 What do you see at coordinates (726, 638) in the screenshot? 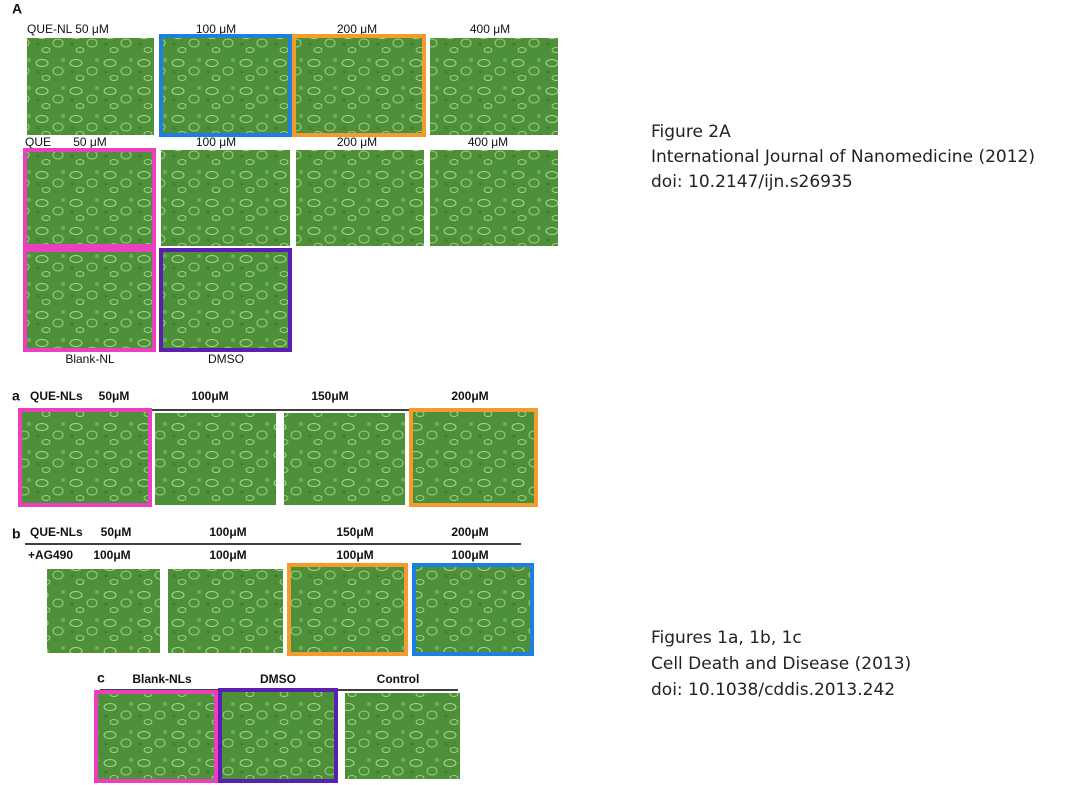
I see `citation-line: Figures 1a, 1b, 1c` at bounding box center [726, 638].